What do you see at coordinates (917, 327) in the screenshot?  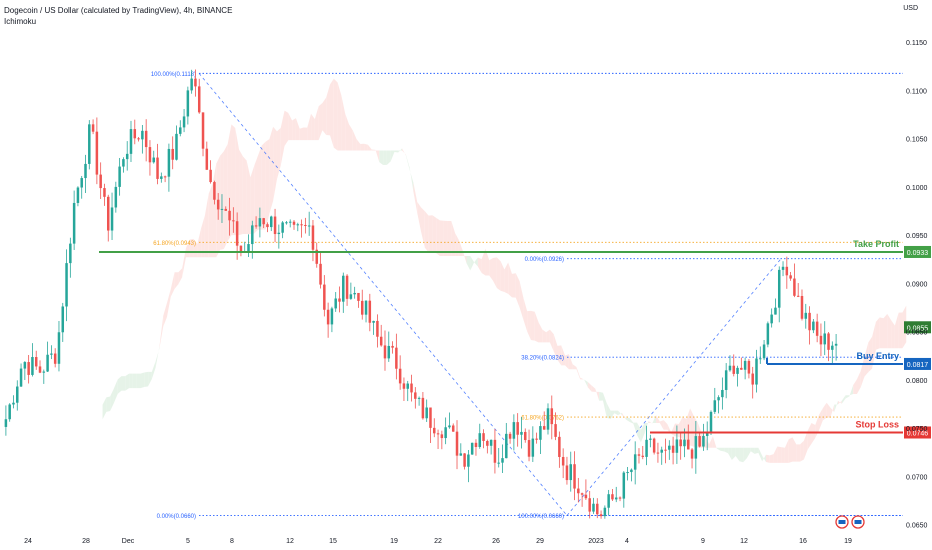 I see `current-price-tag` at bounding box center [917, 327].